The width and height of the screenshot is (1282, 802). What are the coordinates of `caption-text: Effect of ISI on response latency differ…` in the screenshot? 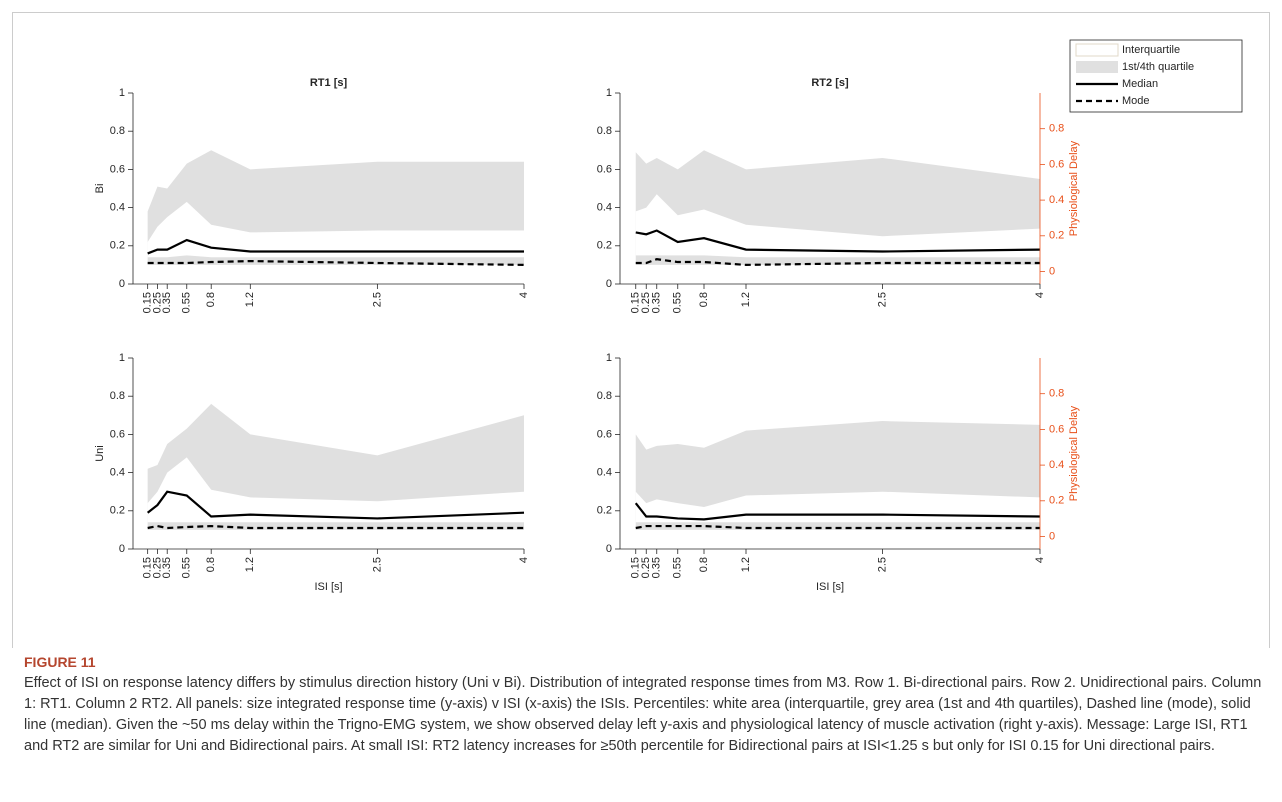 It's located at (643, 714).